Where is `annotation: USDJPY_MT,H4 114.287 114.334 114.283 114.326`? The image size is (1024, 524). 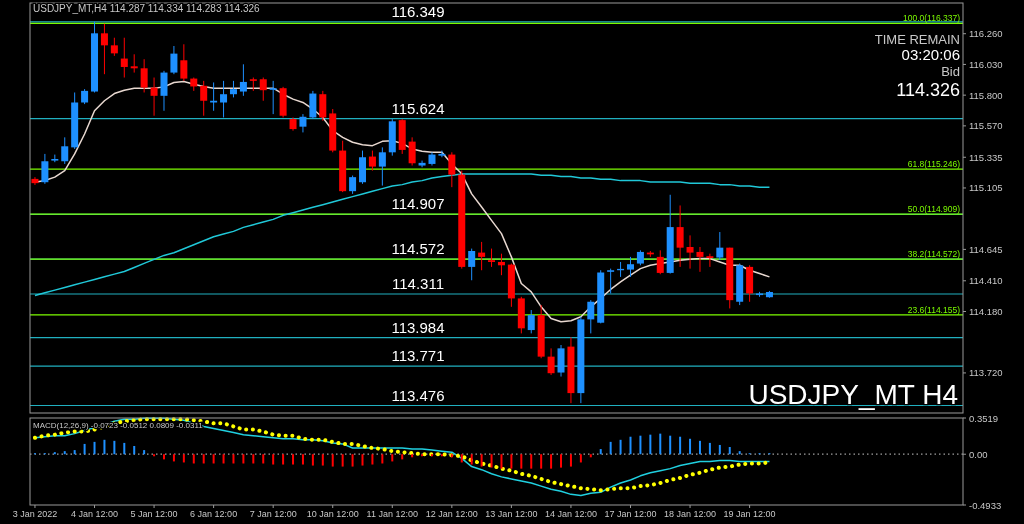 annotation: USDJPY_MT,H4 114.287 114.334 114.283 114.326 is located at coordinates (147, 8).